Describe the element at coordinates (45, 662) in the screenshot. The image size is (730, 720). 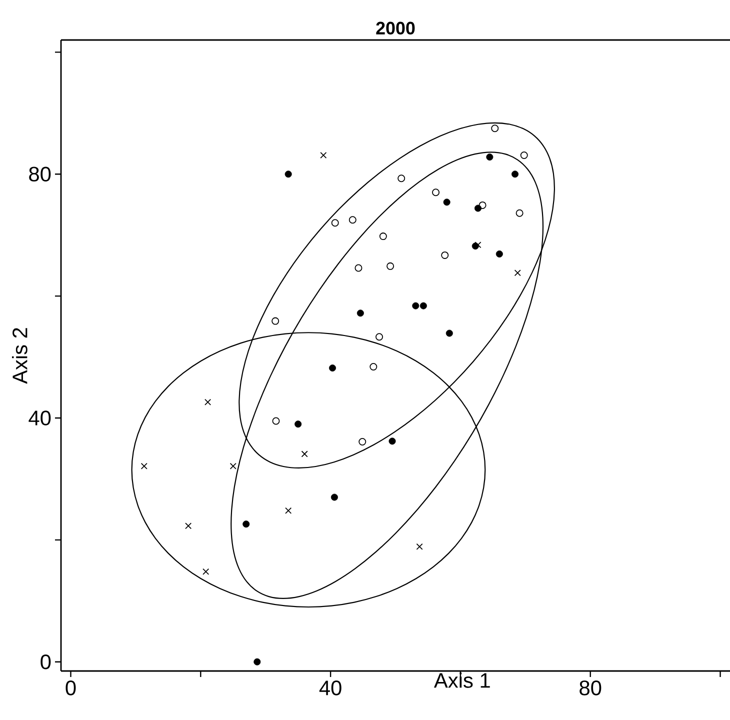
I see `y-tick-label: 0` at that location.